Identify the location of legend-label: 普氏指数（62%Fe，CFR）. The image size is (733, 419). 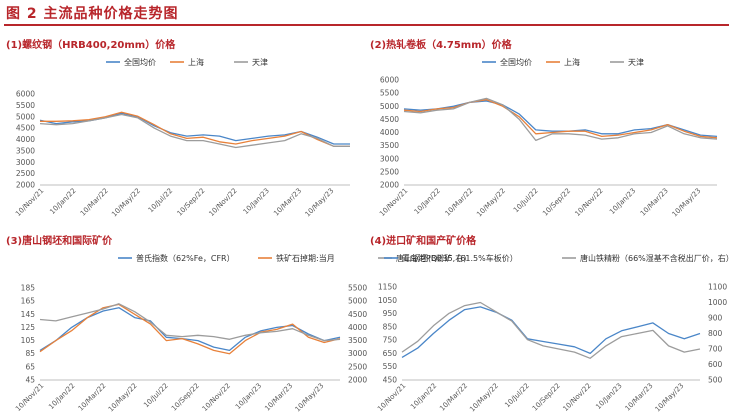
(185, 258).